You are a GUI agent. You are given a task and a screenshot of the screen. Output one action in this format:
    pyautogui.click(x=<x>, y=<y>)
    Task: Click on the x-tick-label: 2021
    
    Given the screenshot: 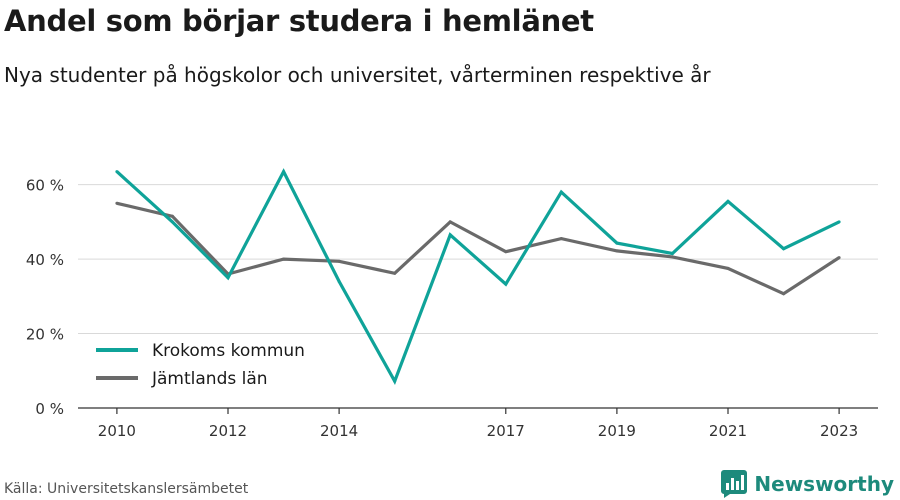 What is the action you would take?
    pyautogui.click(x=728, y=431)
    